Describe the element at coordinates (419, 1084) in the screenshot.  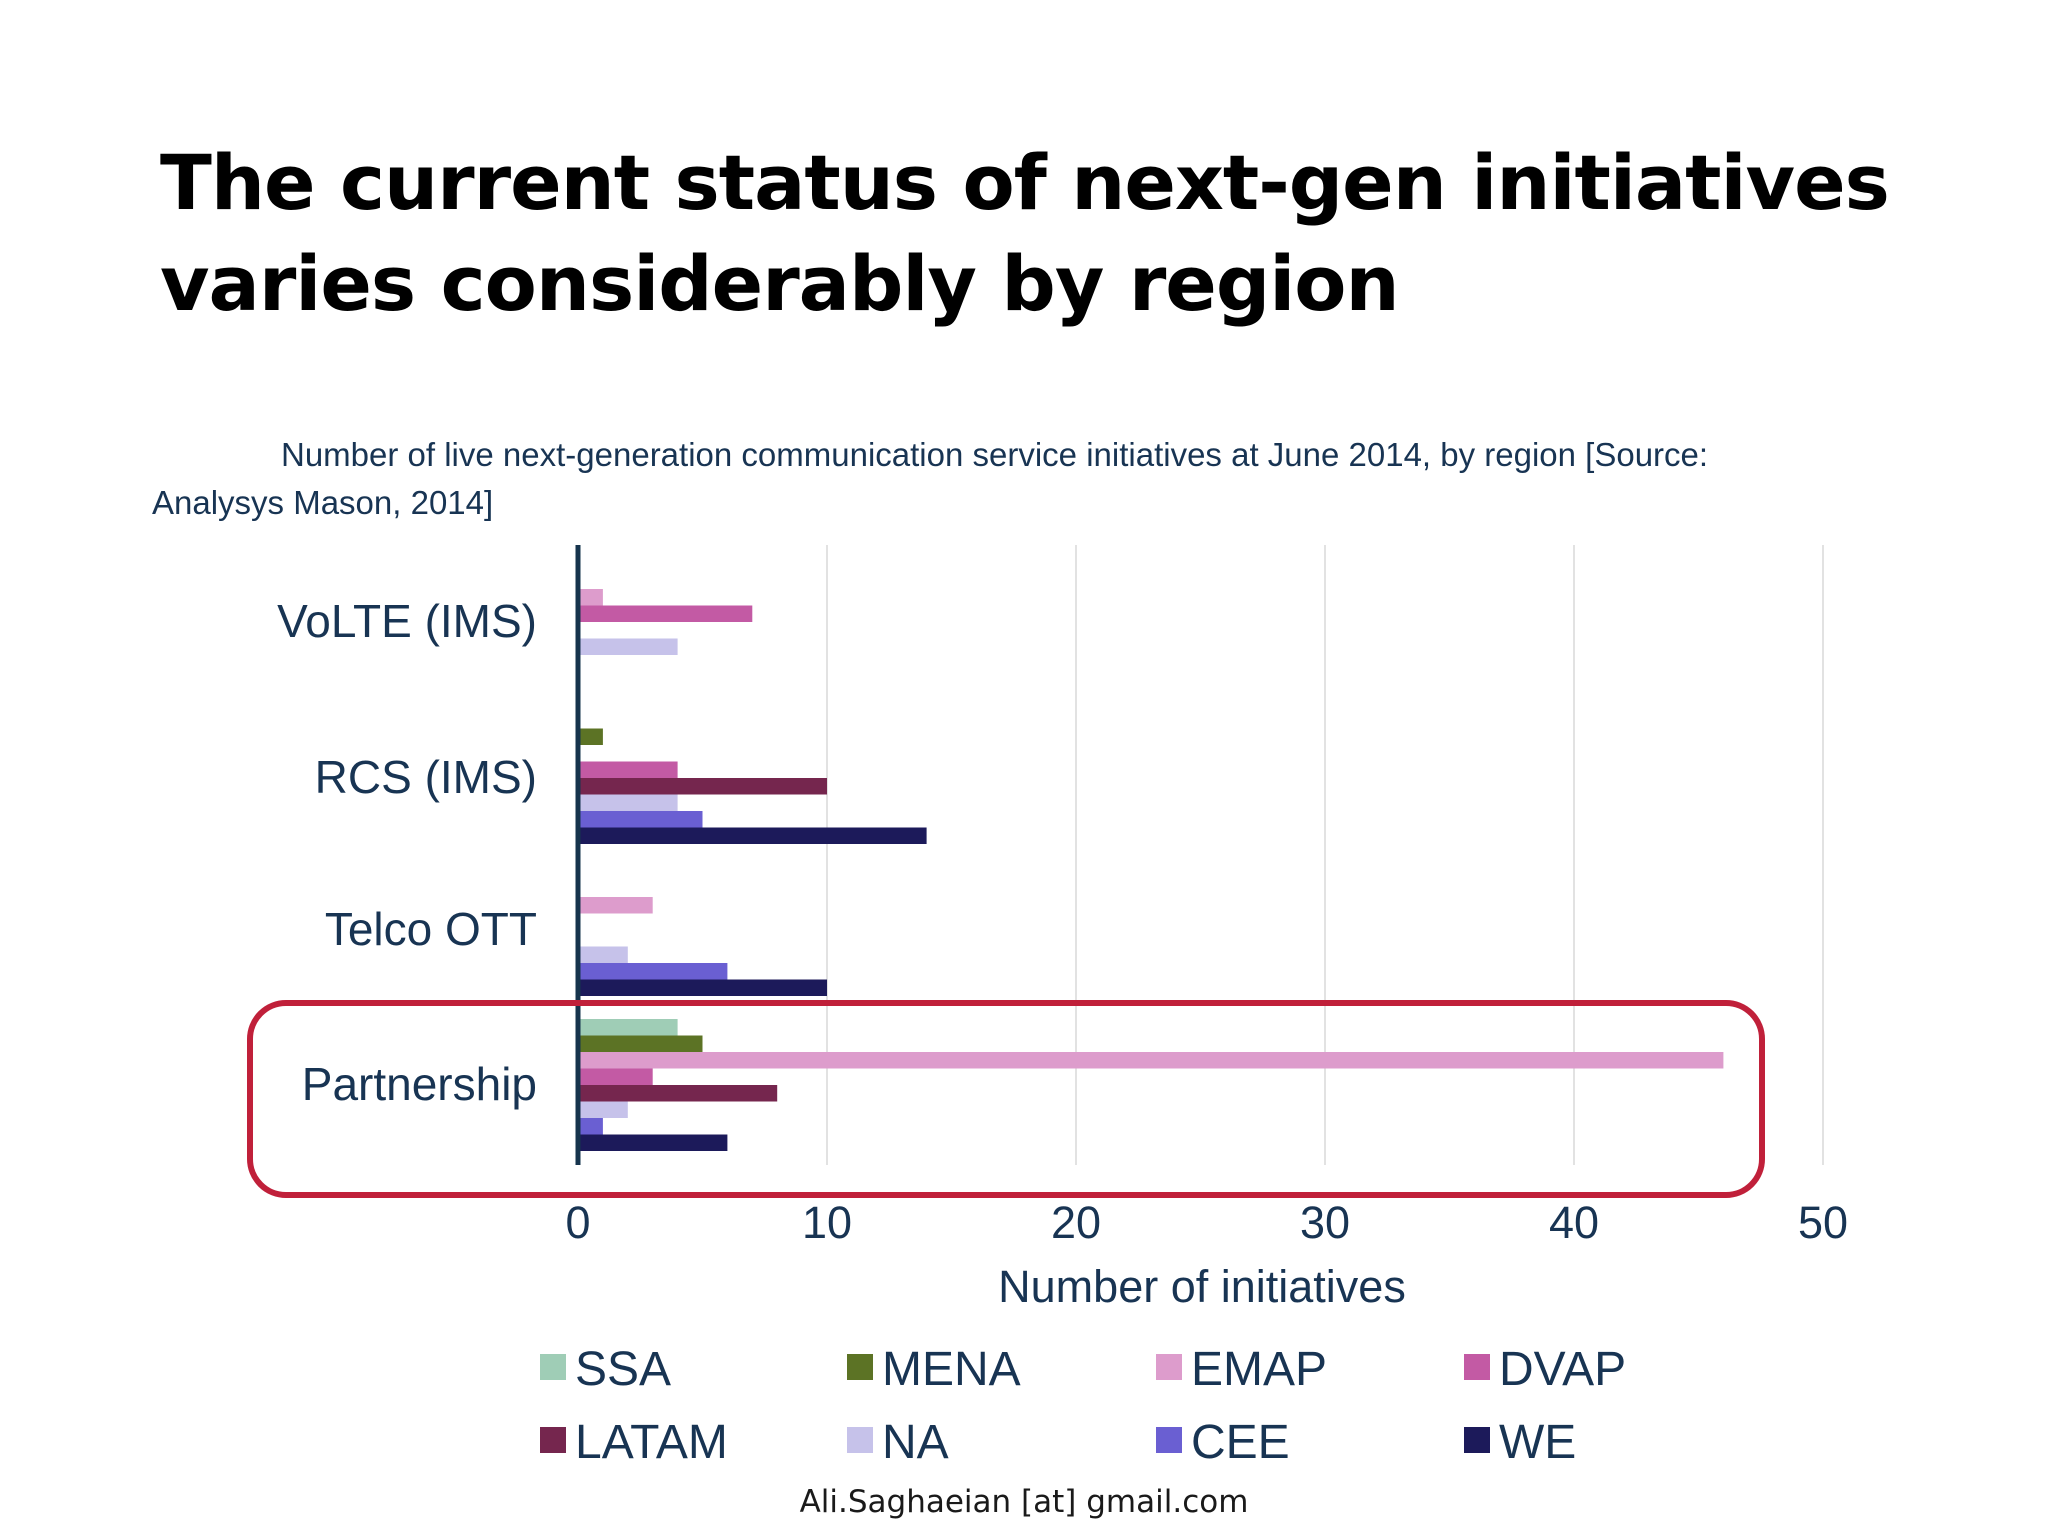
I see `category-label: Partnership` at that location.